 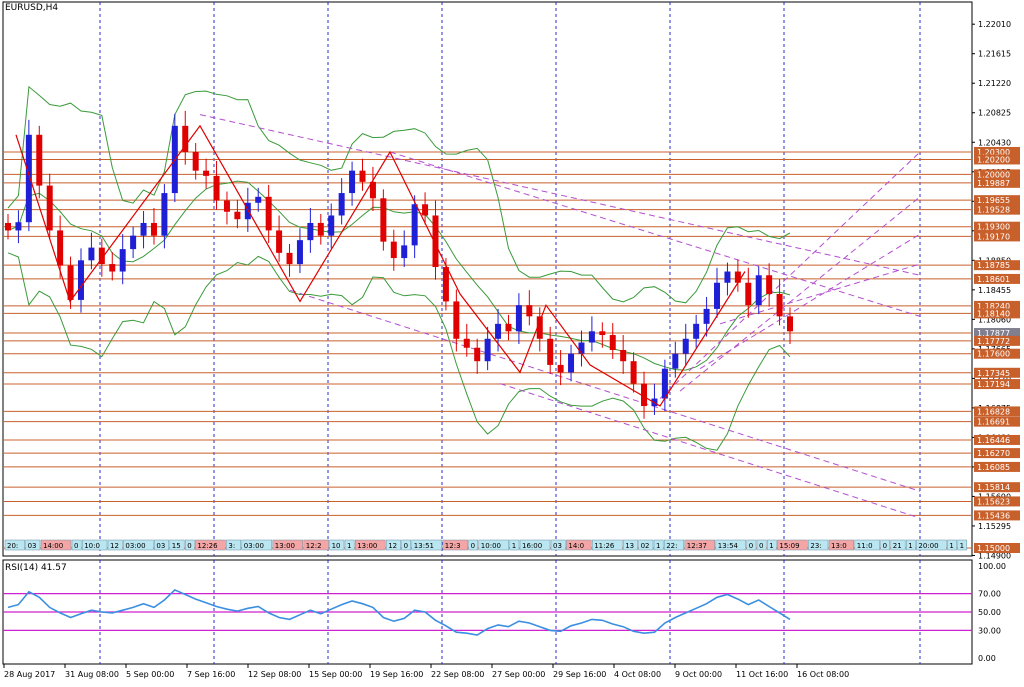 I want to click on level-label: 1.16828, so click(x=993, y=411).